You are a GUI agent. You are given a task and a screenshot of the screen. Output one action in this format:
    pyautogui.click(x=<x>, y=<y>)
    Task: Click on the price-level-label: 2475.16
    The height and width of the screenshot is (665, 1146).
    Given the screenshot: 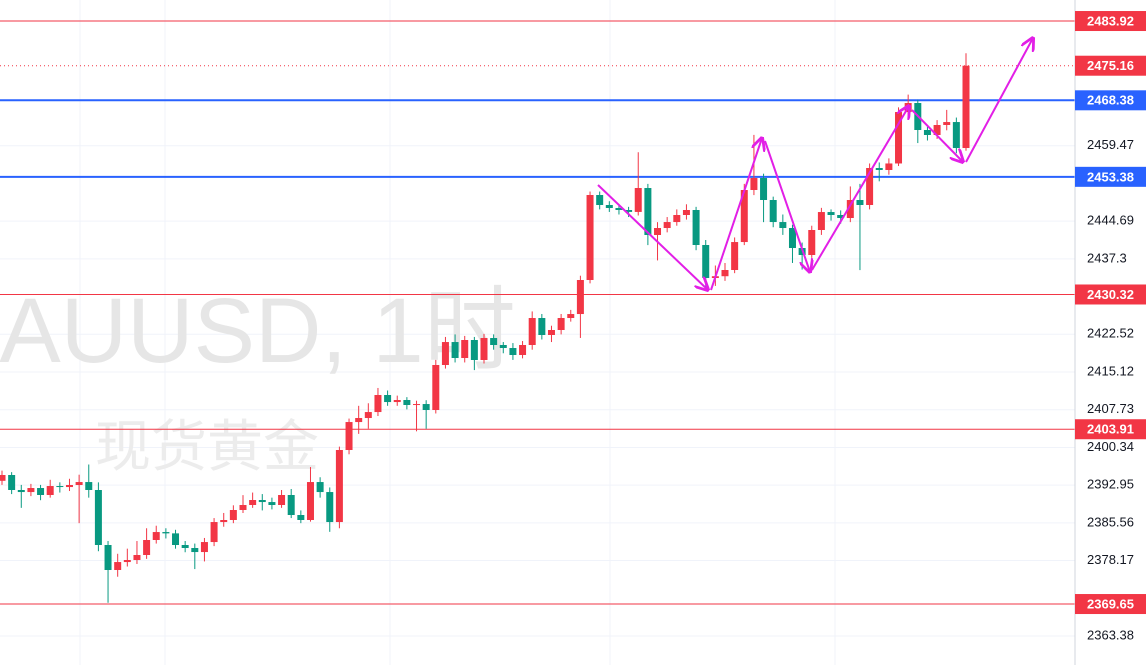 What is the action you would take?
    pyautogui.click(x=1110, y=65)
    